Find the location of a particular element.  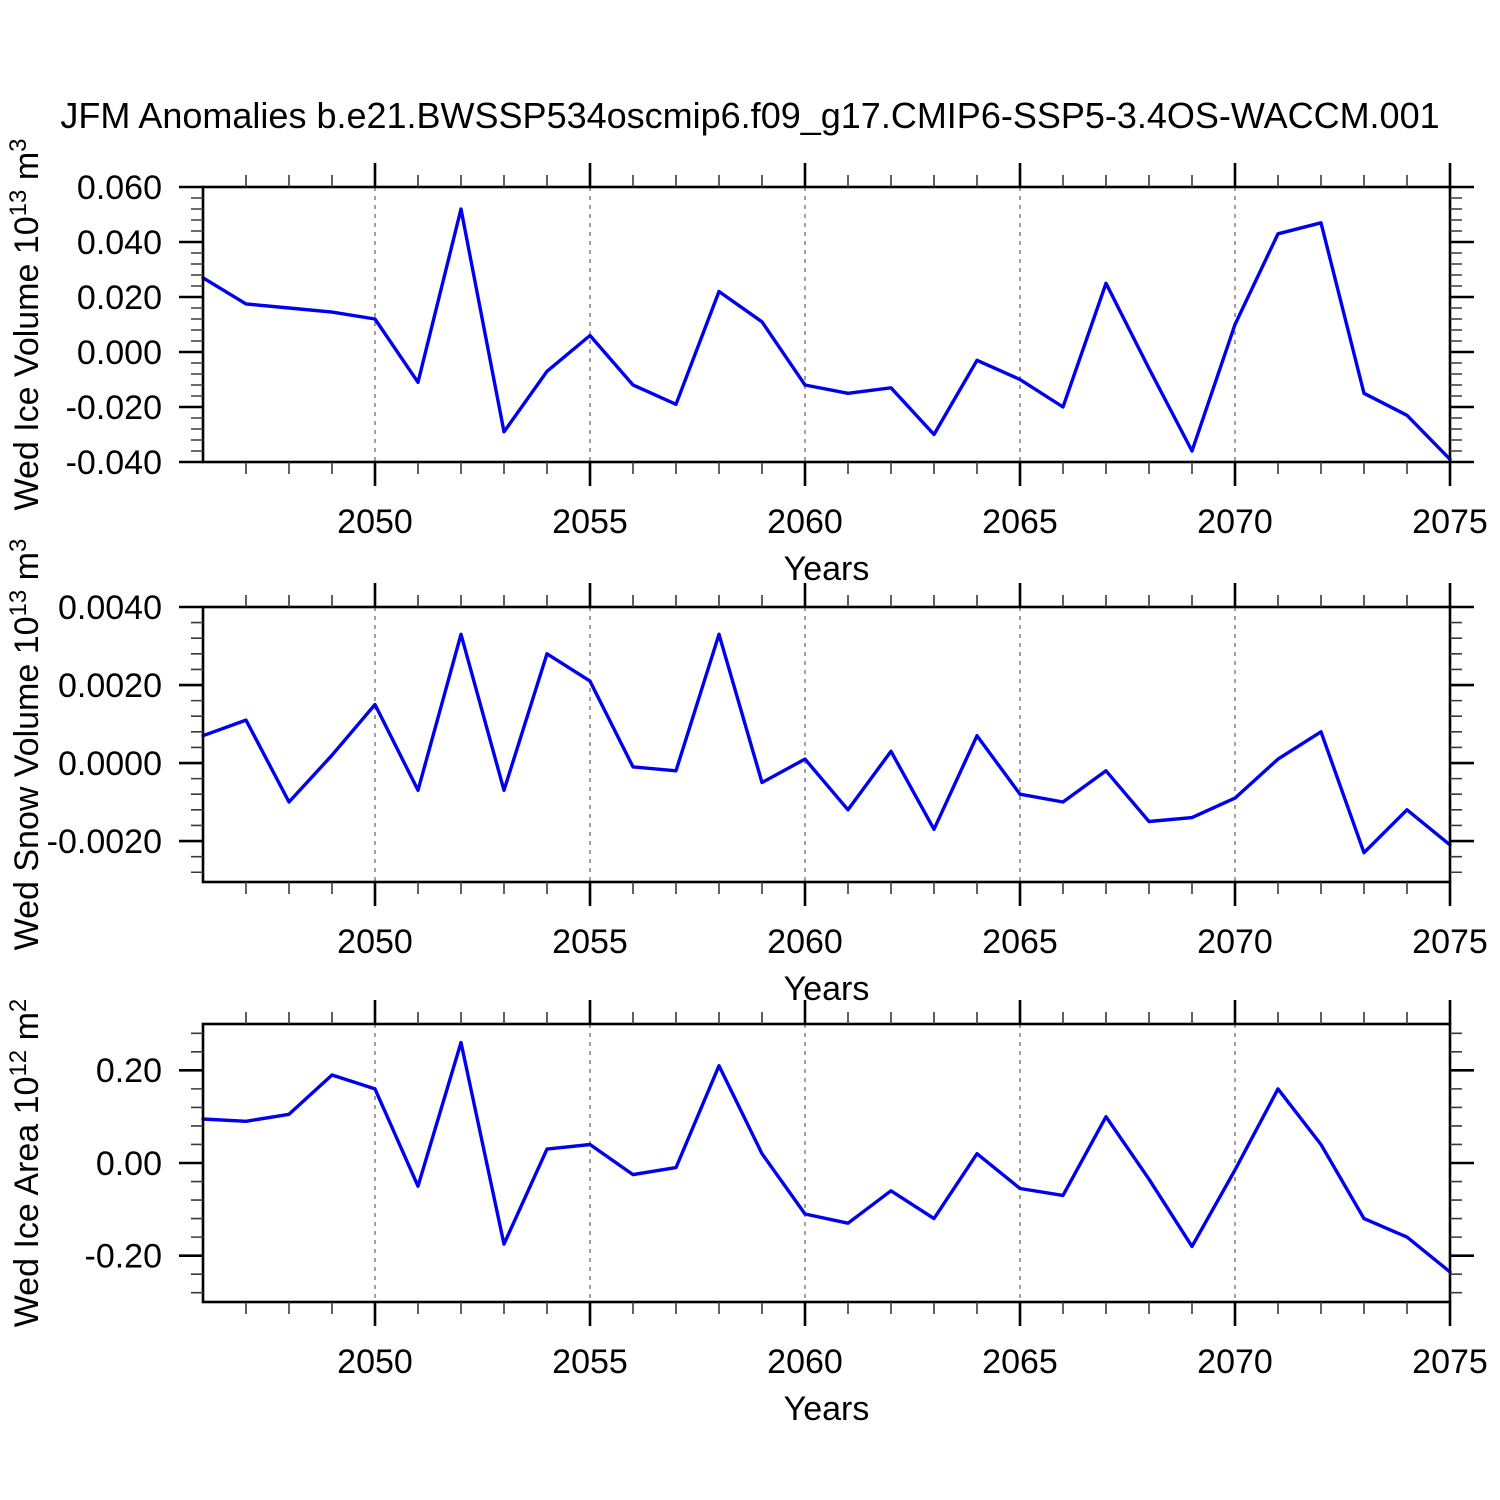

y-tick-label: -0.0020 is located at coordinates (104, 842).